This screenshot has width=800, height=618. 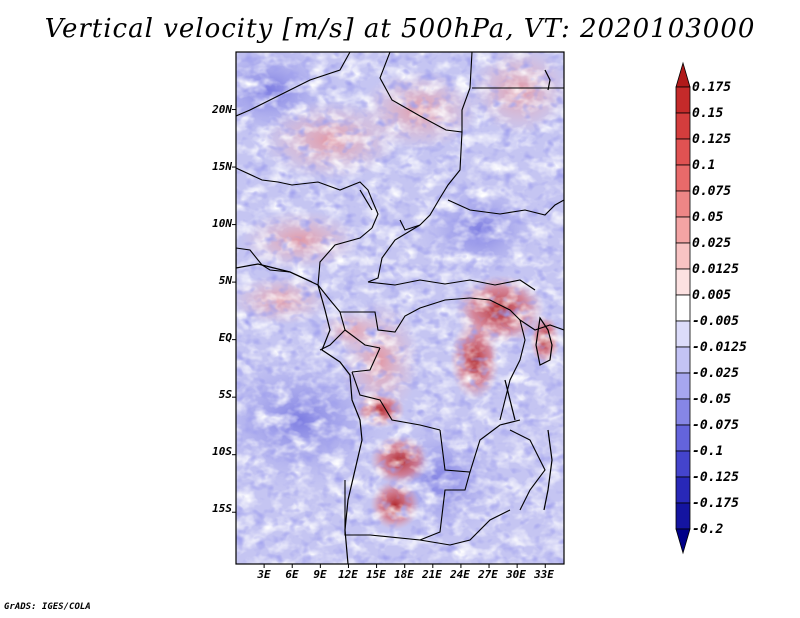 I want to click on colorbar-label: -0.0125, so click(x=719, y=347).